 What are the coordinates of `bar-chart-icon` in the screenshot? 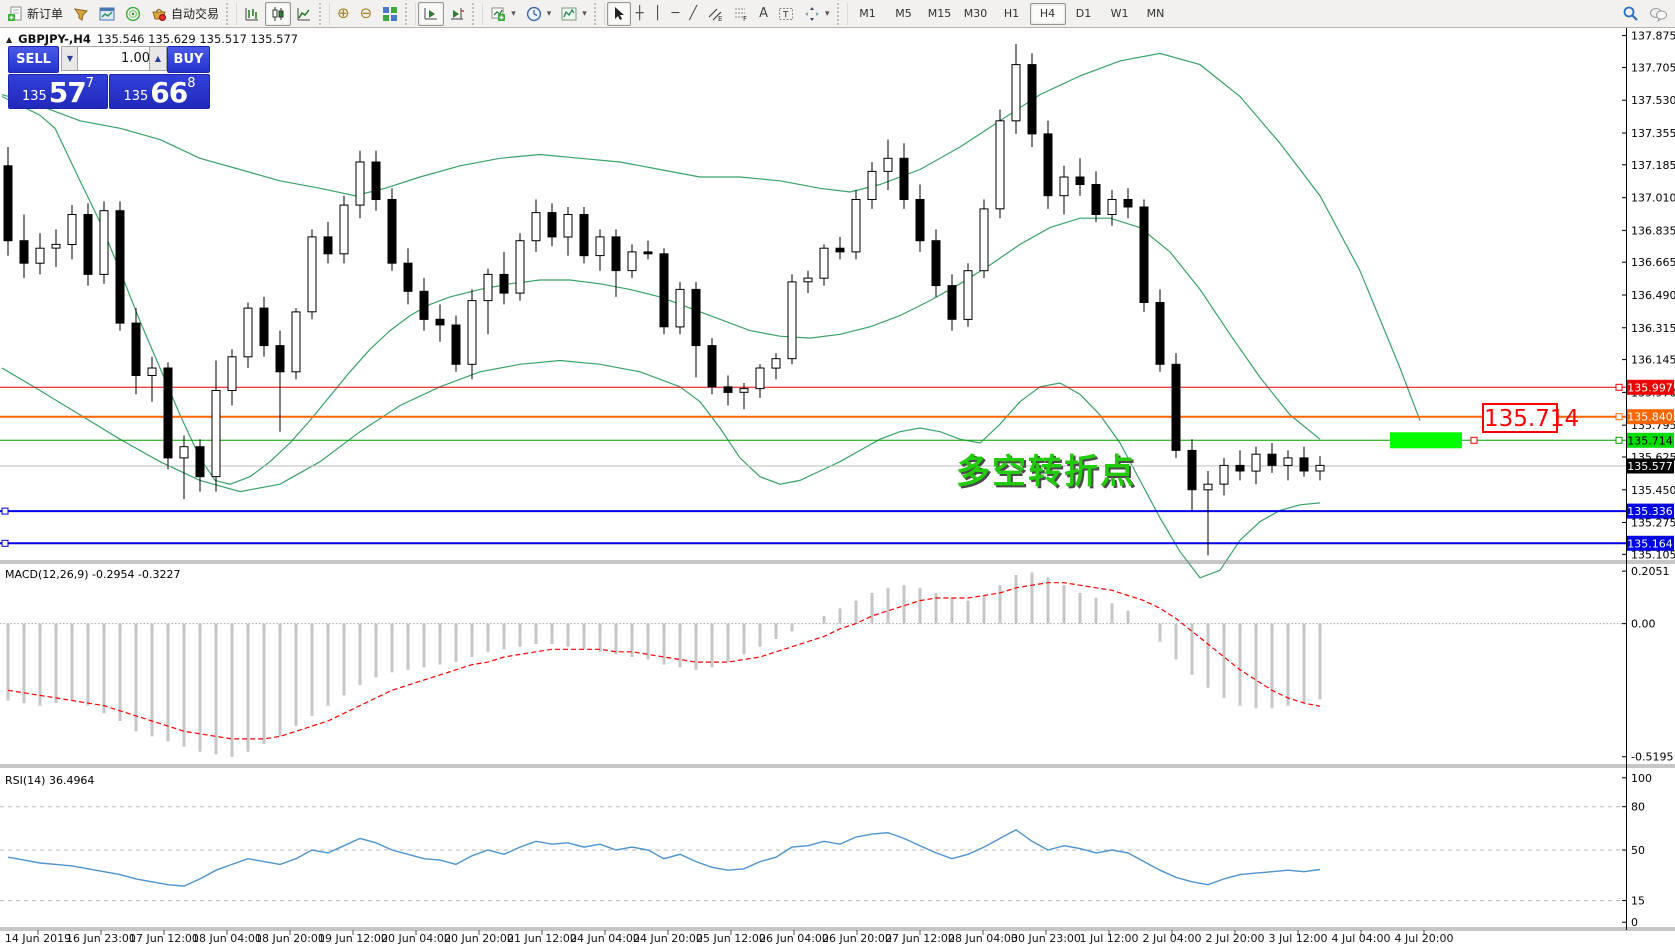 It's located at (252, 13).